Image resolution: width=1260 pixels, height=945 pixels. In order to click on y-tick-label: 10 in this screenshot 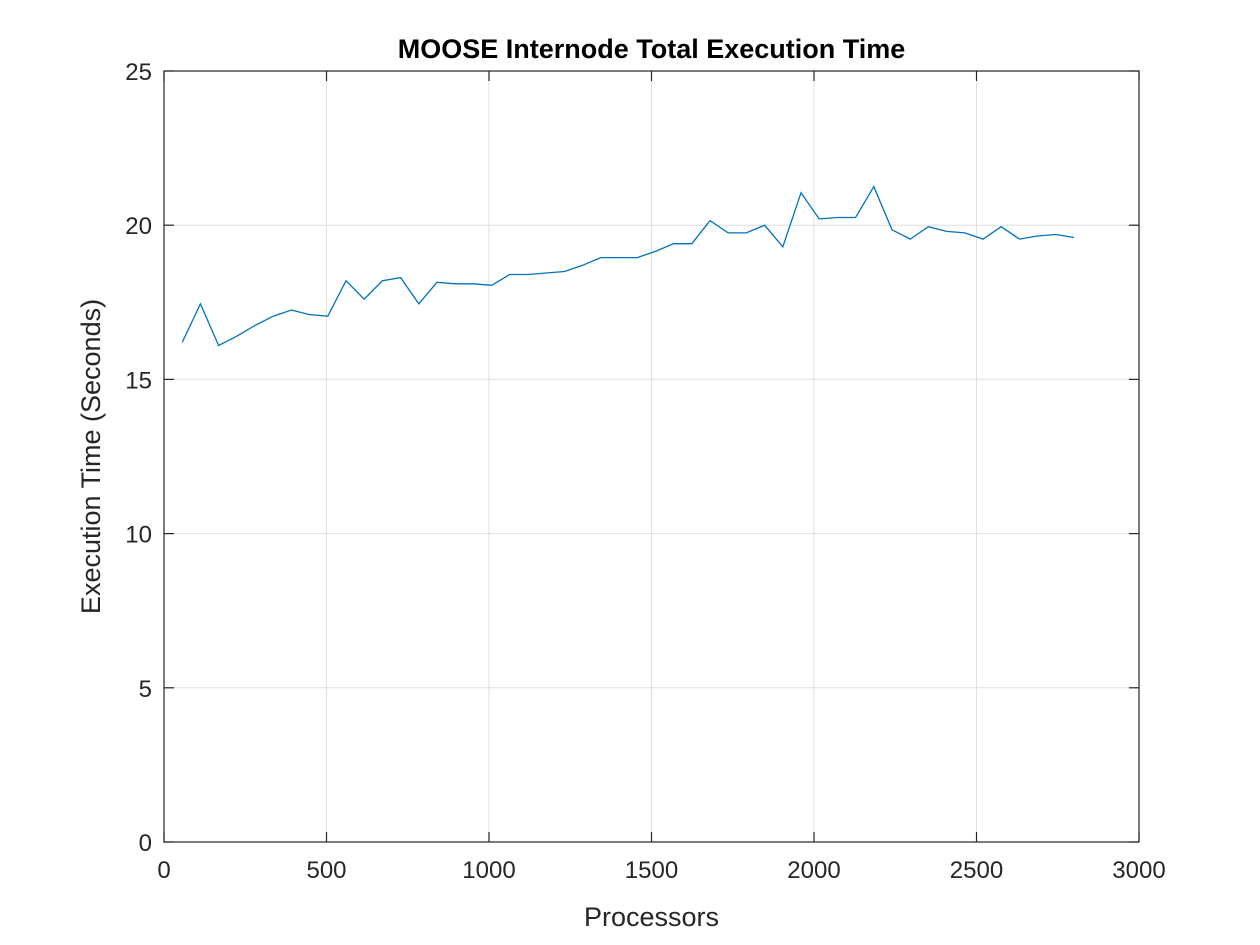, I will do `click(138, 535)`.